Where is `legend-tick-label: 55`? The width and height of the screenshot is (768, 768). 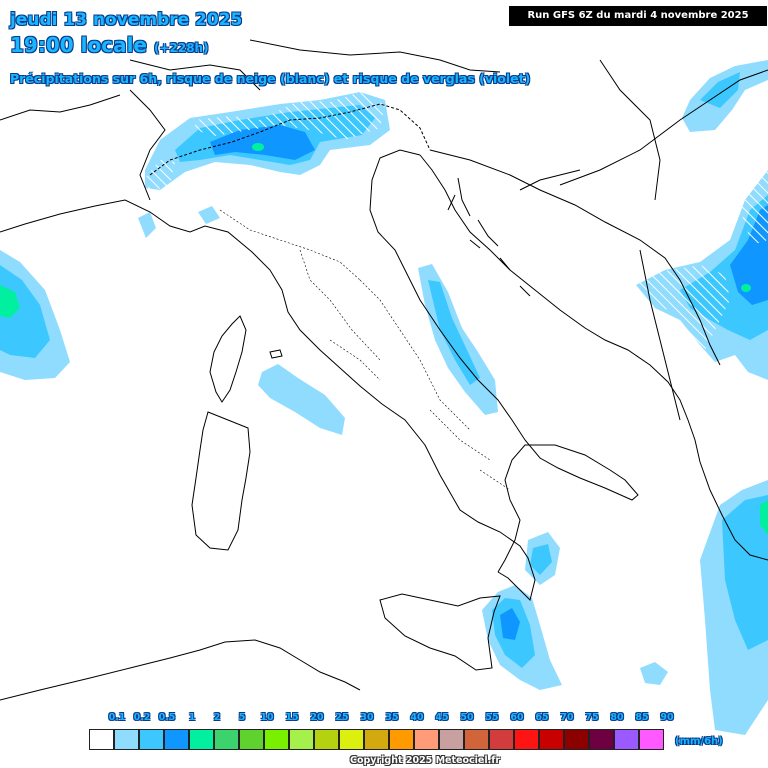 legend-tick-label: 55 is located at coordinates (492, 717).